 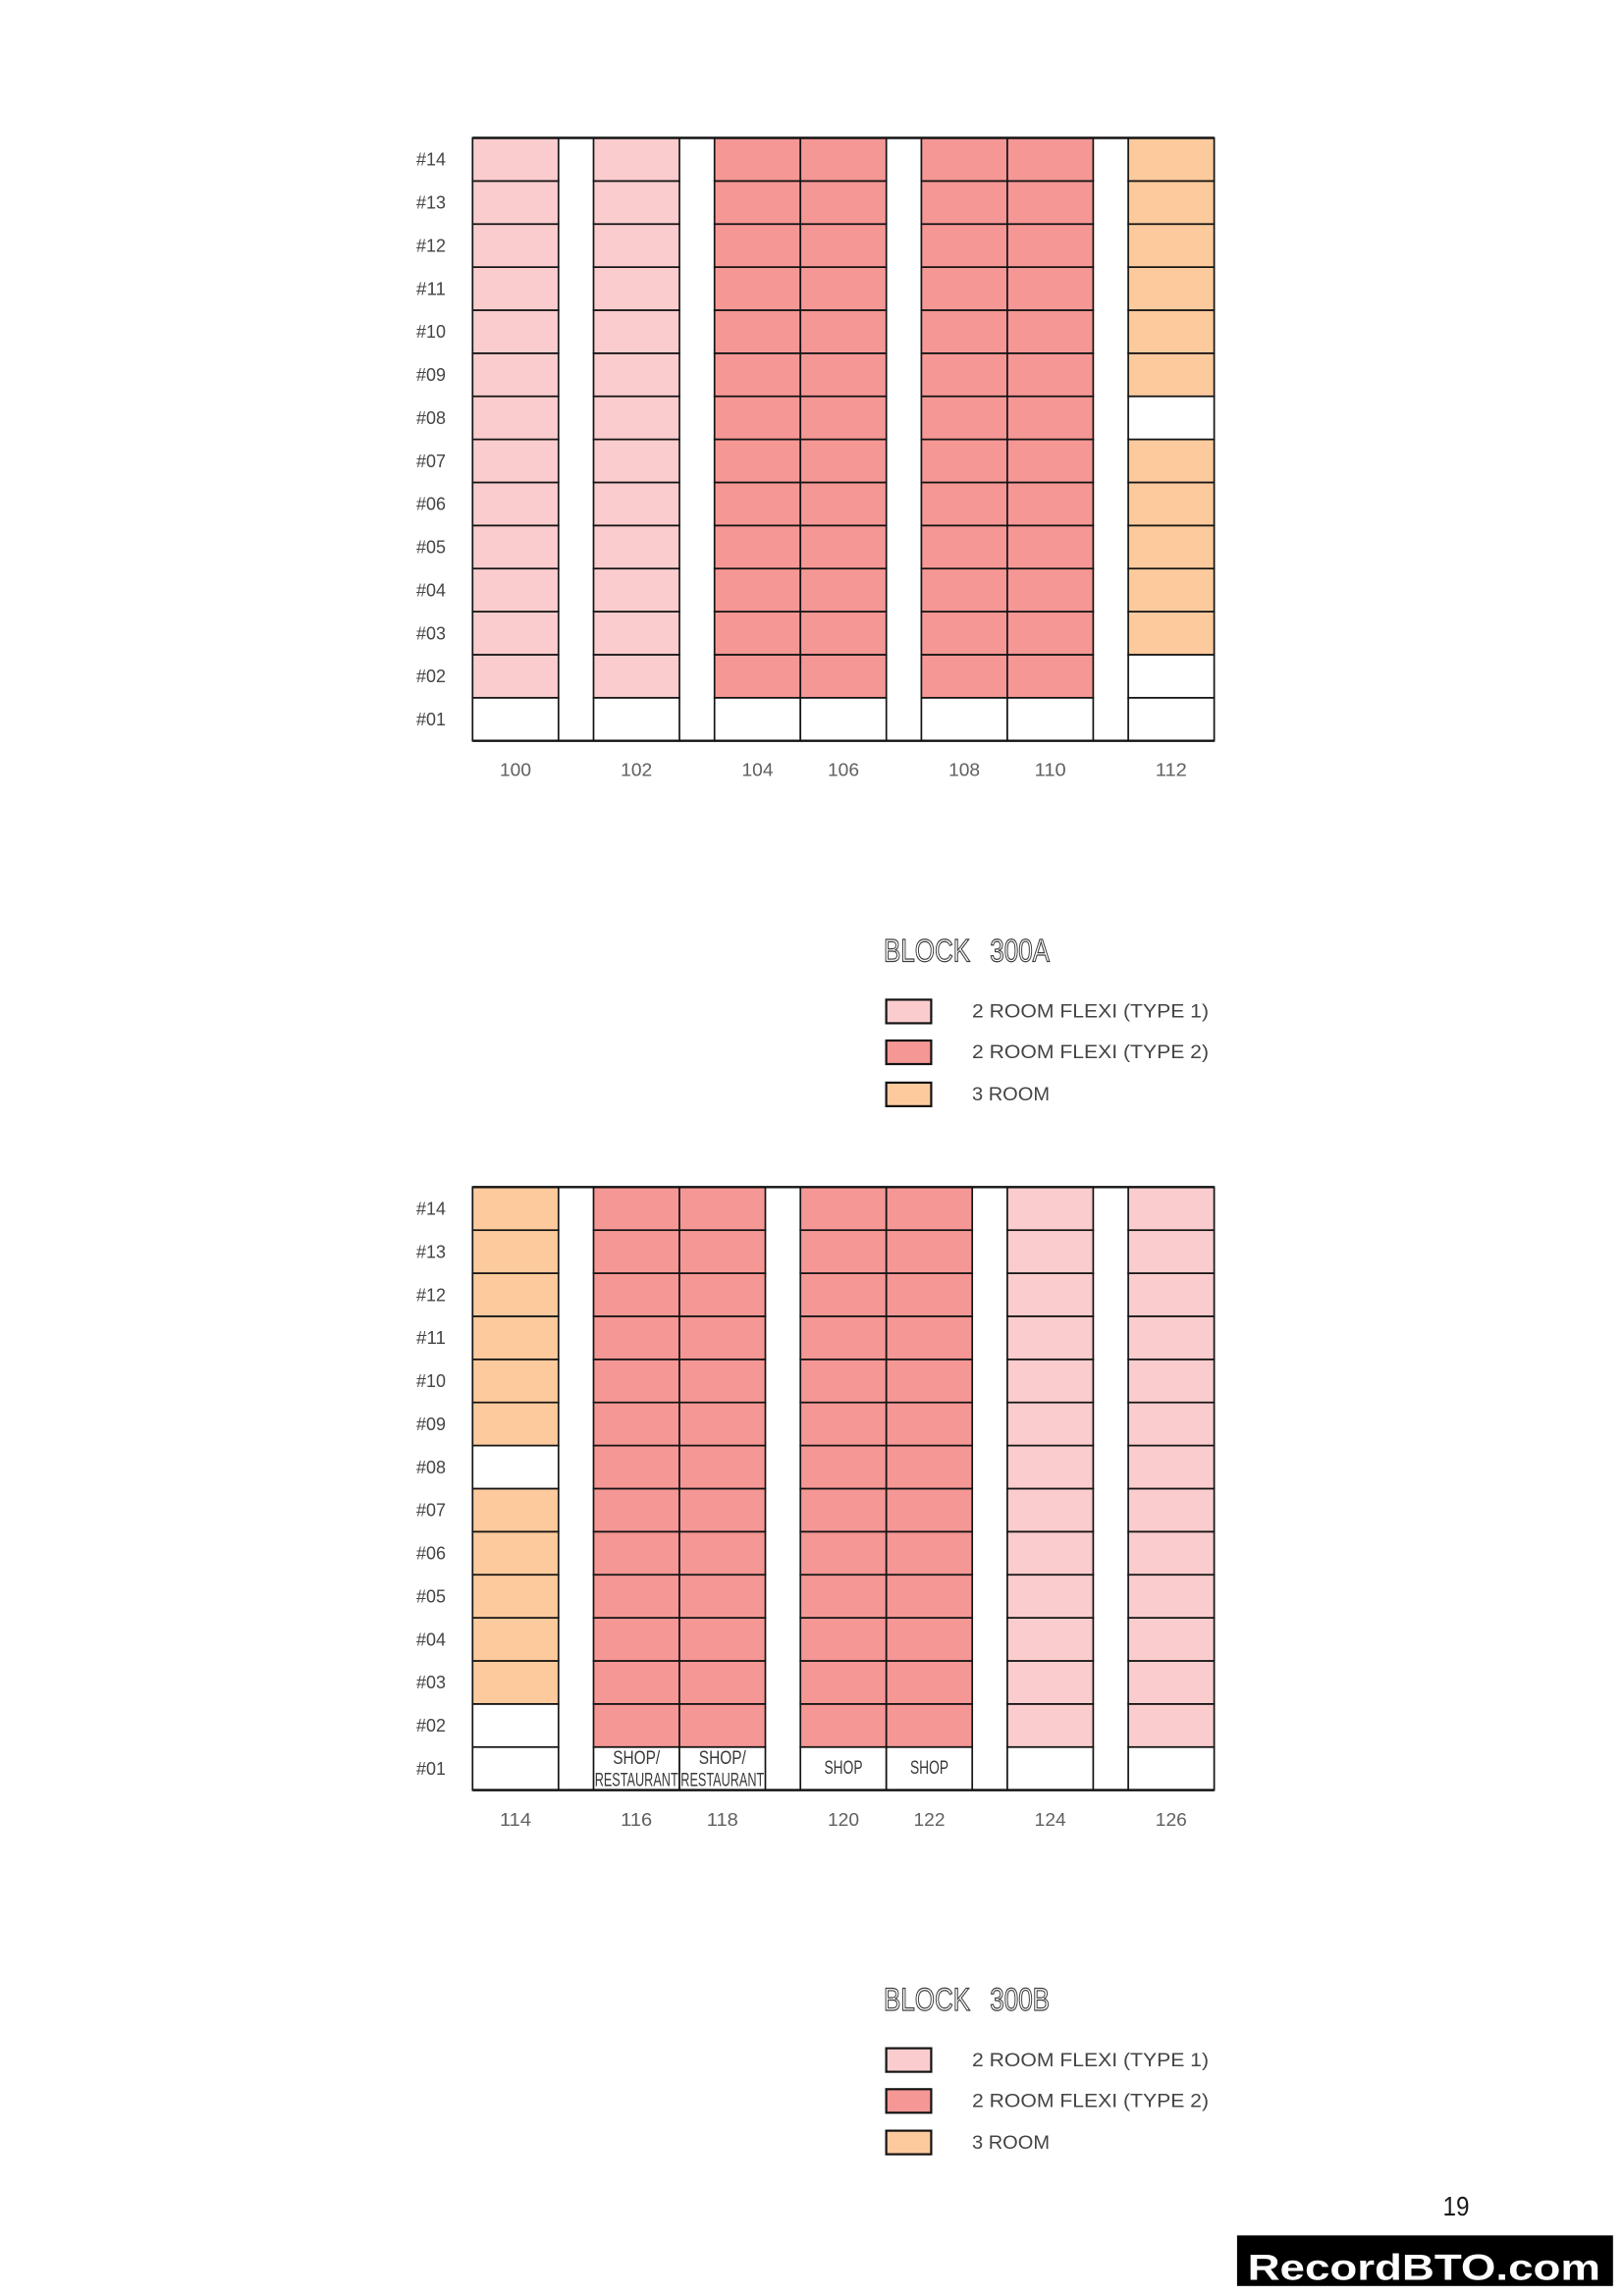 I want to click on svg-text: 108, so click(x=964, y=770).